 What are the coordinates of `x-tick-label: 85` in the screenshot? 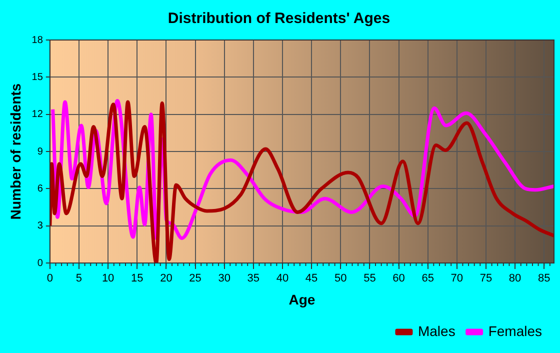 It's located at (544, 278).